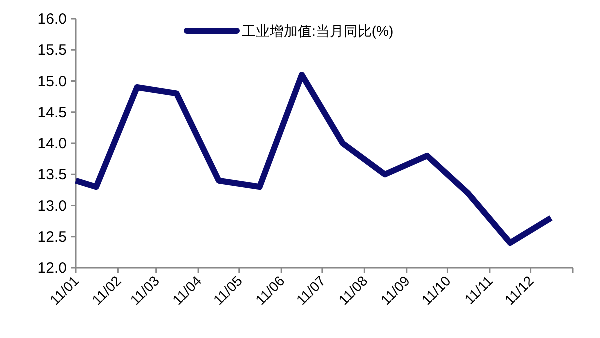 The width and height of the screenshot is (600, 338). Describe the element at coordinates (52, 175) in the screenshot. I see `y-tick-label: 13.5` at that location.